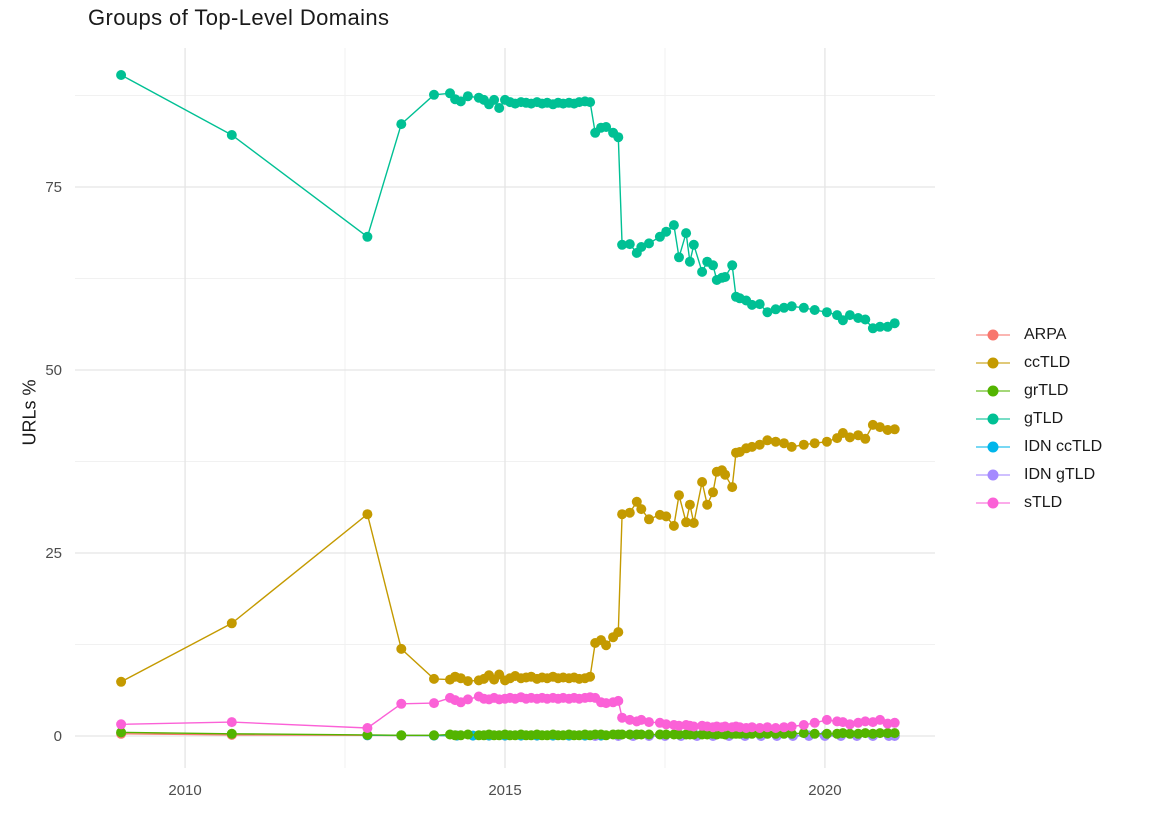 Image resolution: width=1164 pixels, height=827 pixels. Describe the element at coordinates (1043, 502) in the screenshot. I see `legend-label: sTLD` at that location.